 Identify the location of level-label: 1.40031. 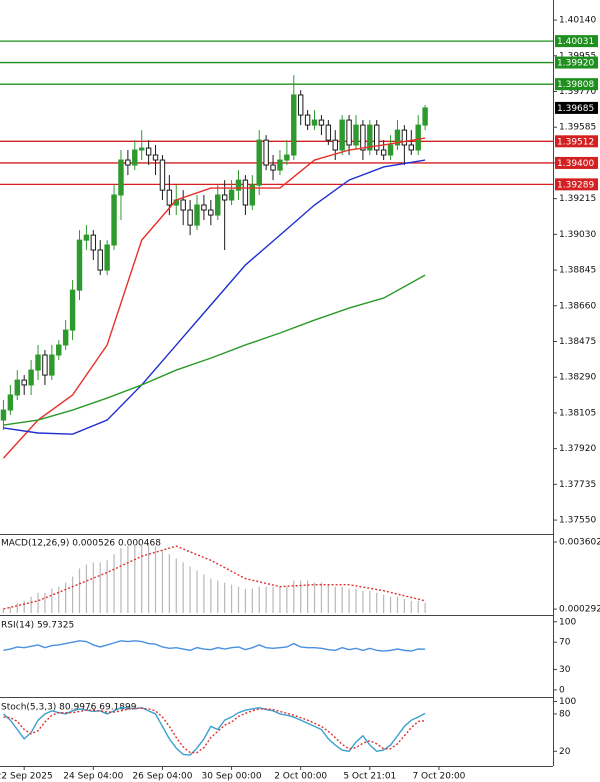
(575, 42).